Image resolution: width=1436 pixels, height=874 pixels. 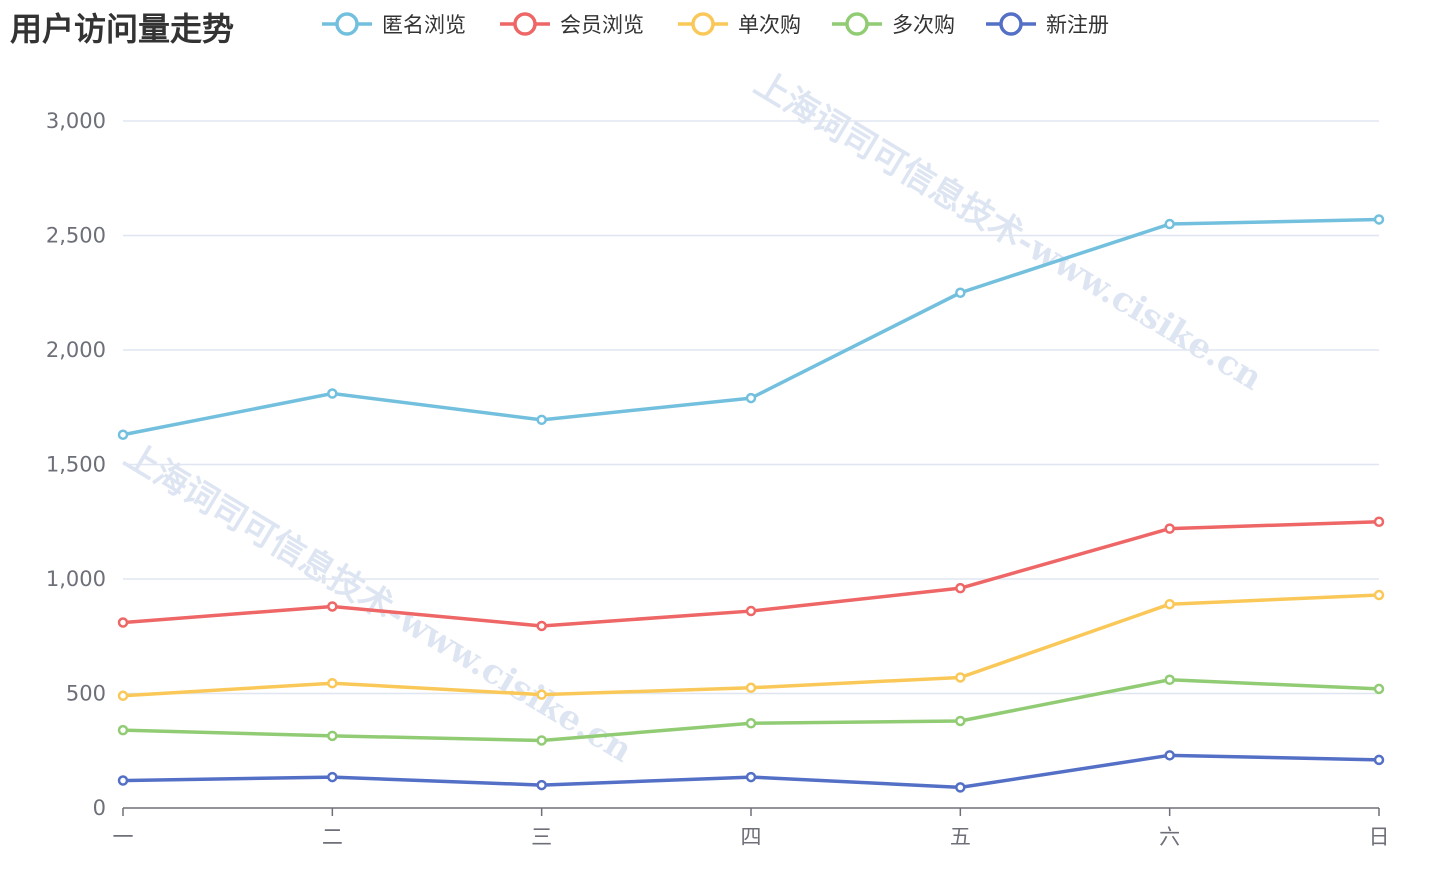 What do you see at coordinates (86, 694) in the screenshot?
I see `y-tick-label: 500` at bounding box center [86, 694].